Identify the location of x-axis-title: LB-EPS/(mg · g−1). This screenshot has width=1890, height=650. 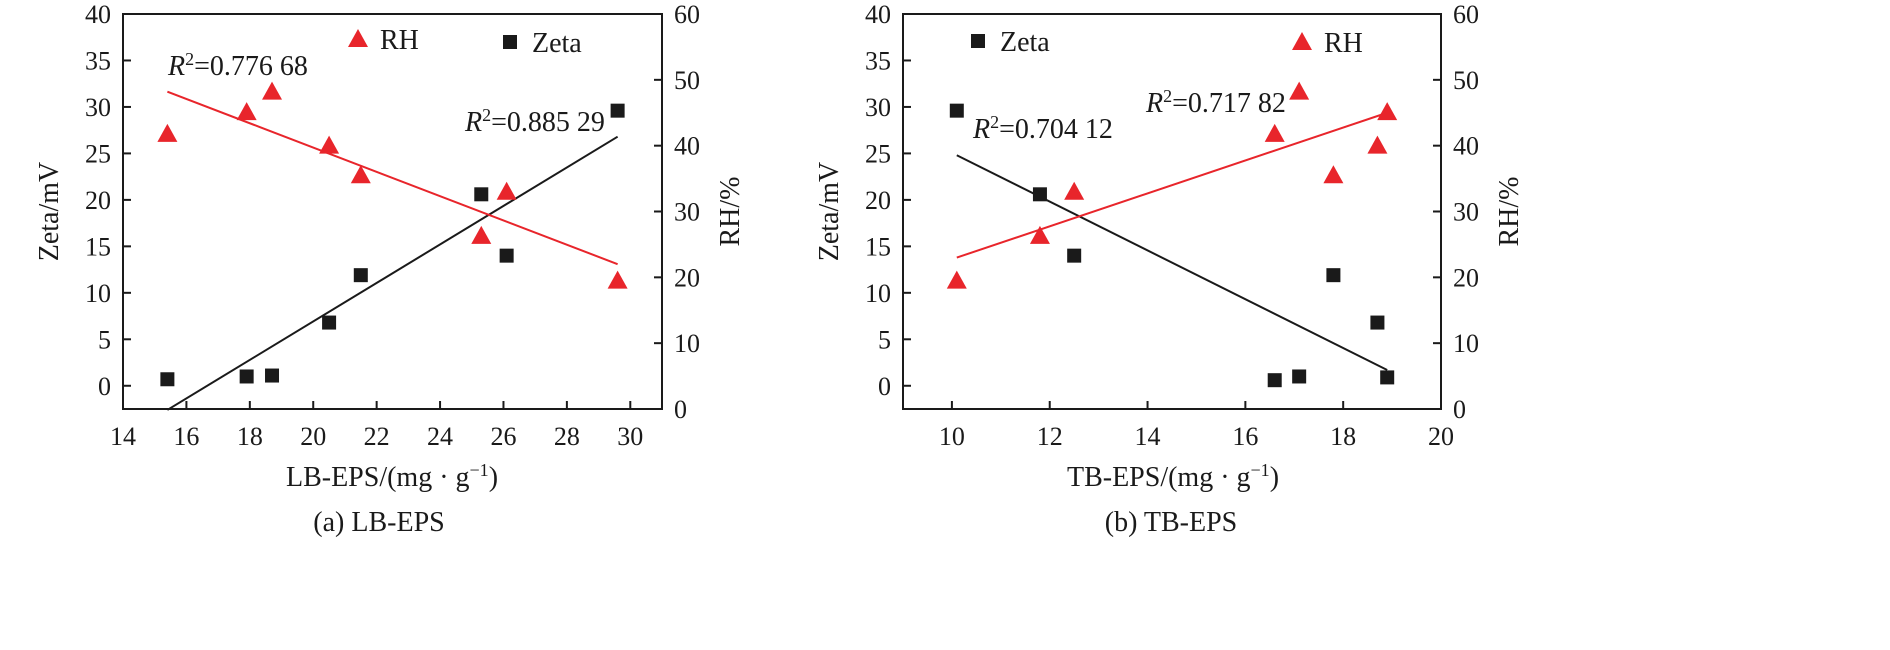
(392, 476).